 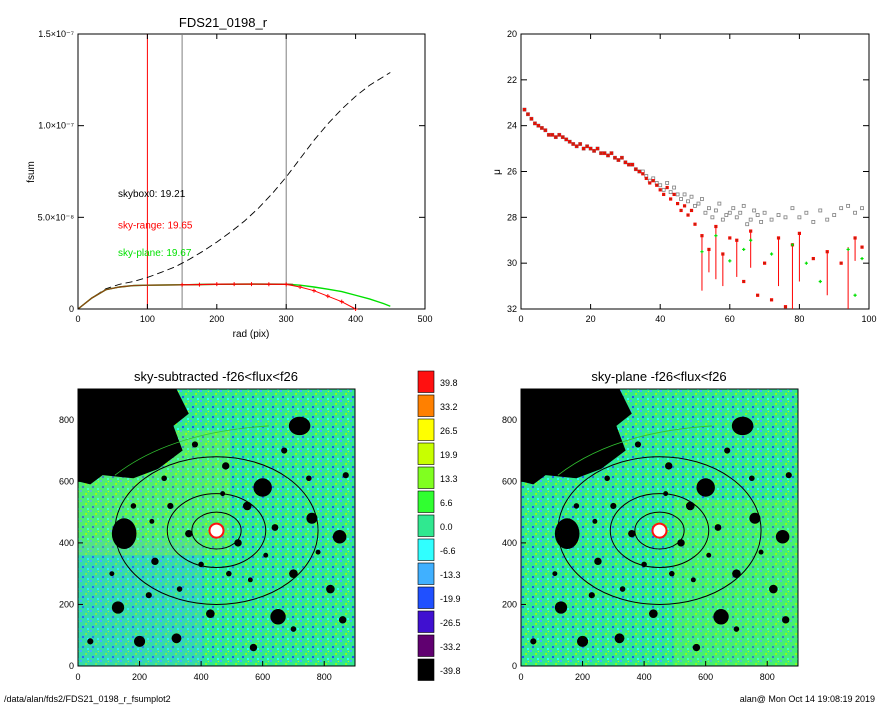 What do you see at coordinates (147, 319) in the screenshot?
I see `fsum-x-tick-label: 100` at bounding box center [147, 319].